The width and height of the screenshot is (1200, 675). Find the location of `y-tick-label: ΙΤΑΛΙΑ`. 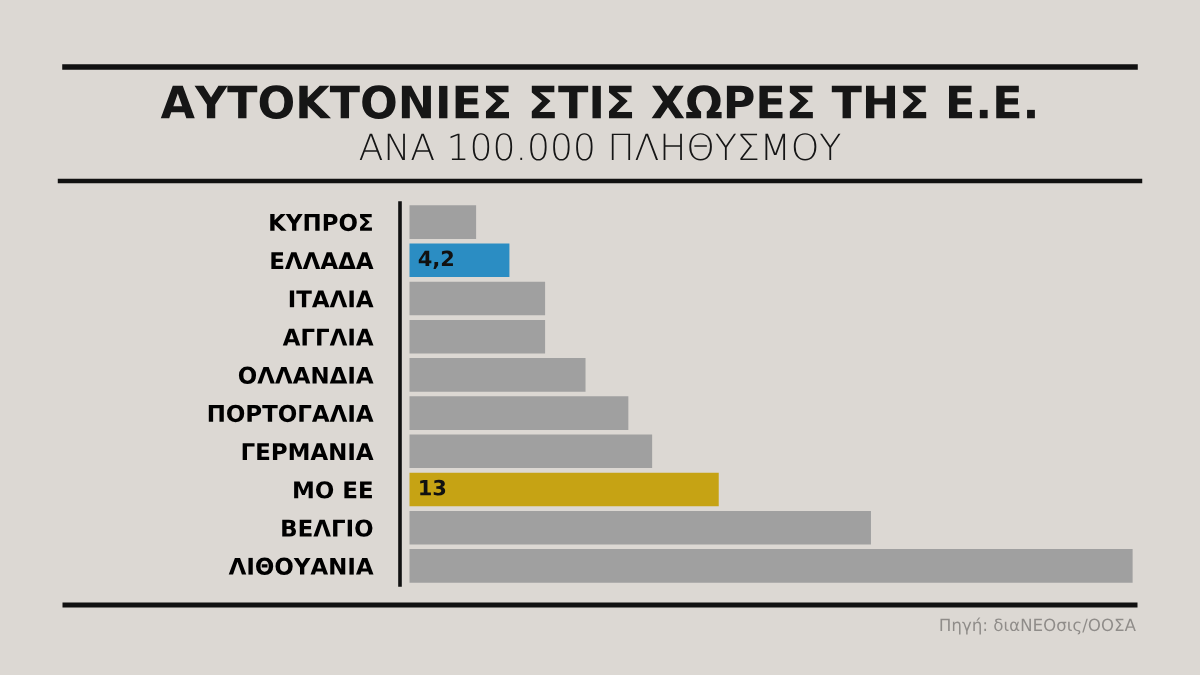

y-tick-label: ΙΤΑΛΙΑ is located at coordinates (331, 299).